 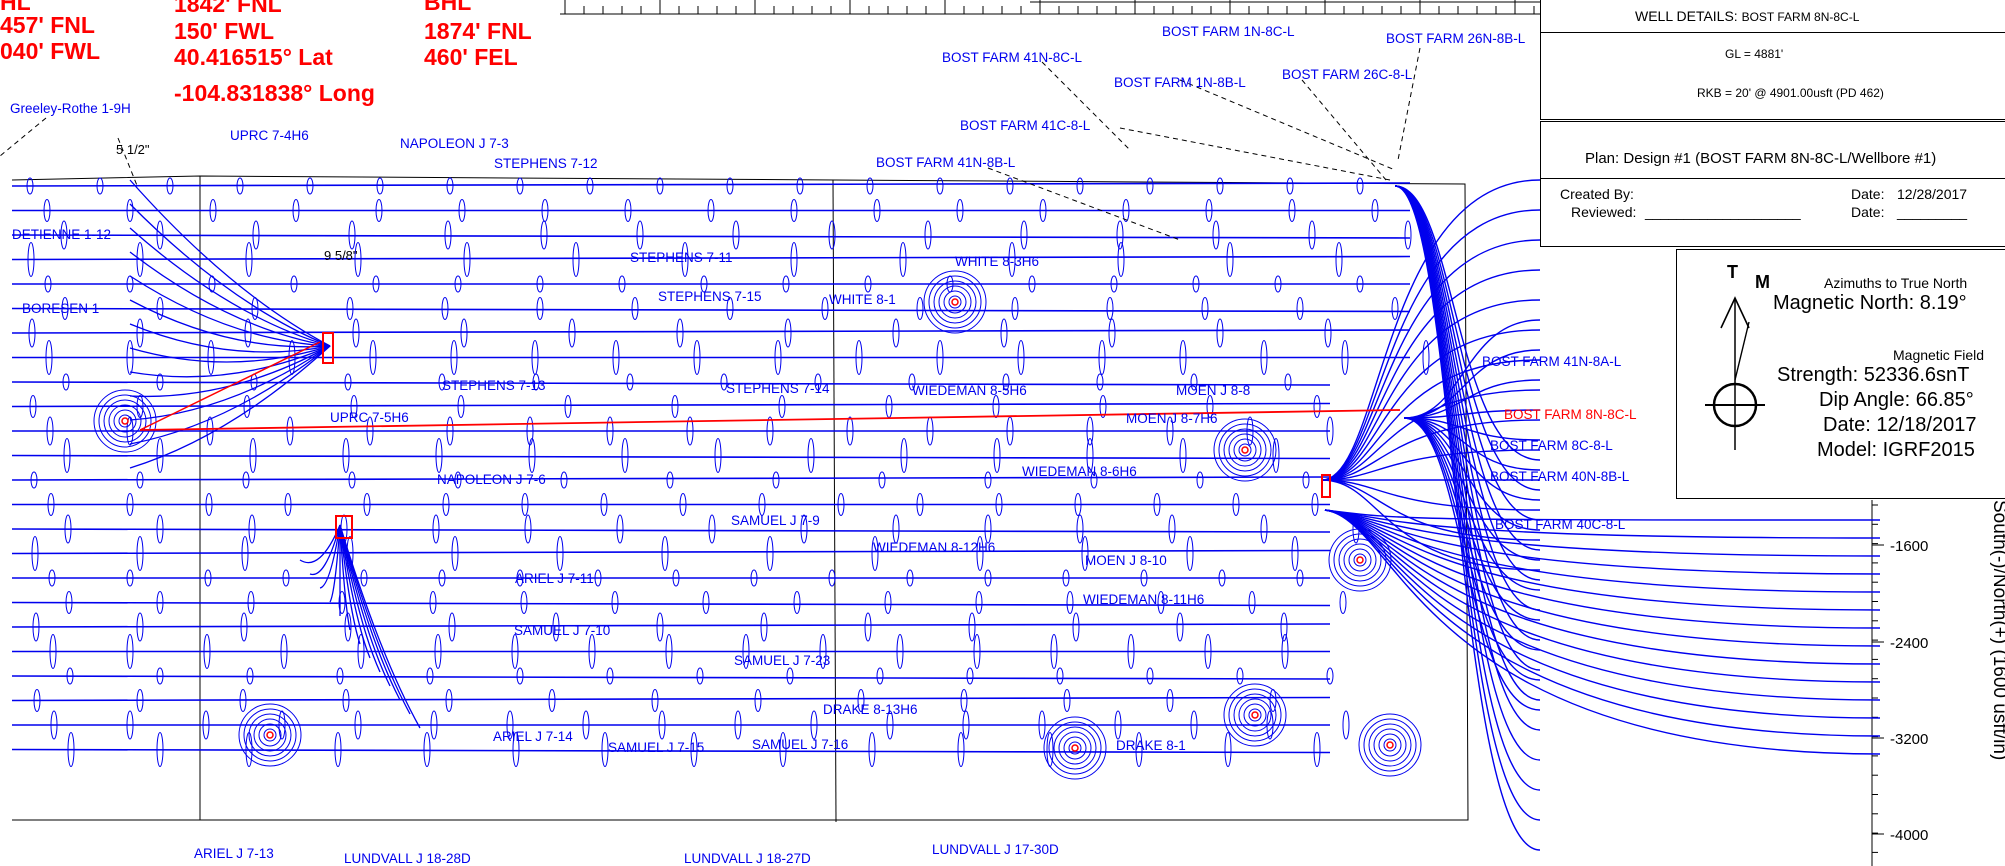 I want to click on well-label: BOST FARM 40N-8B-L, so click(x=1560, y=476).